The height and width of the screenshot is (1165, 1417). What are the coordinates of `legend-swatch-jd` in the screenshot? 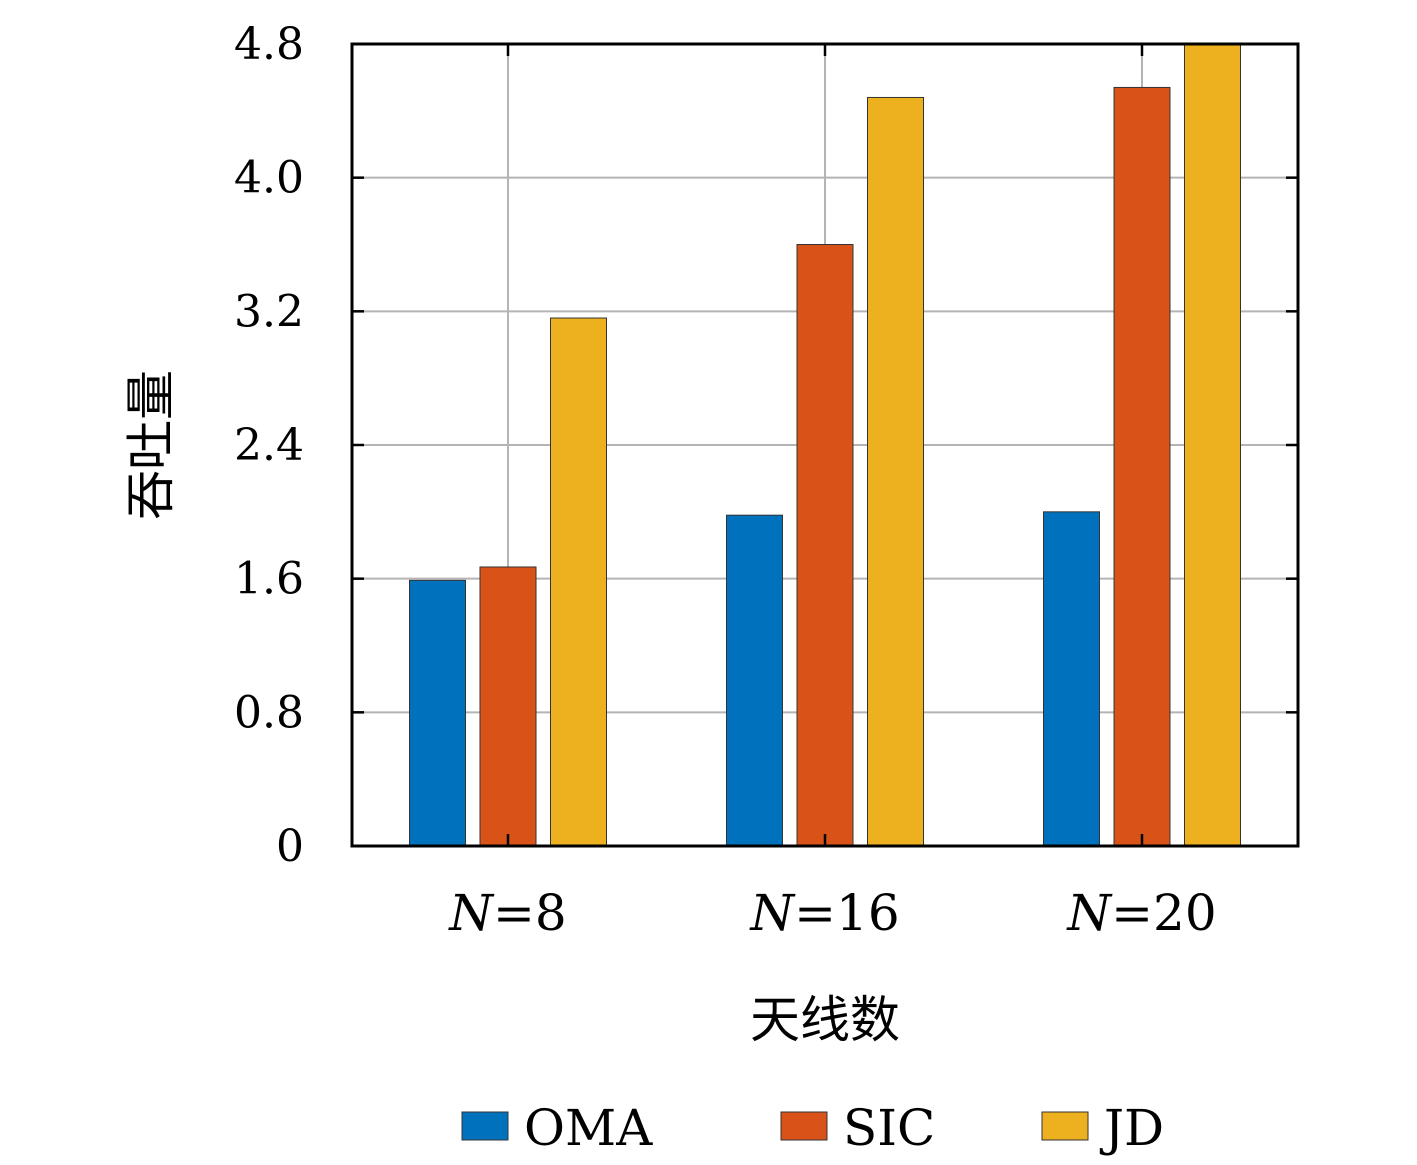 It's located at (1065, 1126).